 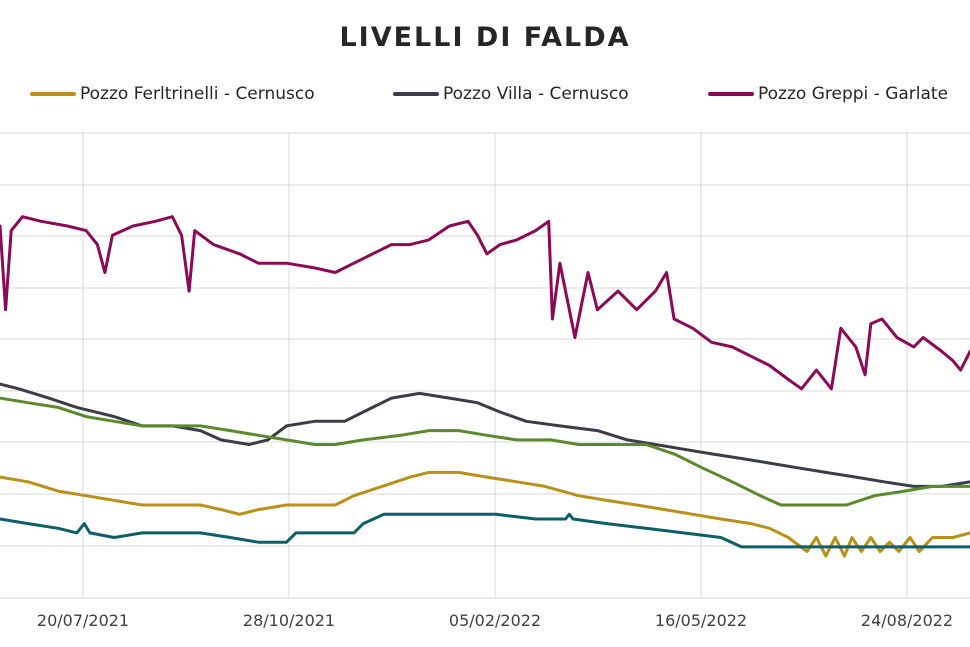 What do you see at coordinates (416, 94) in the screenshot?
I see `legend-swatch-villa` at bounding box center [416, 94].